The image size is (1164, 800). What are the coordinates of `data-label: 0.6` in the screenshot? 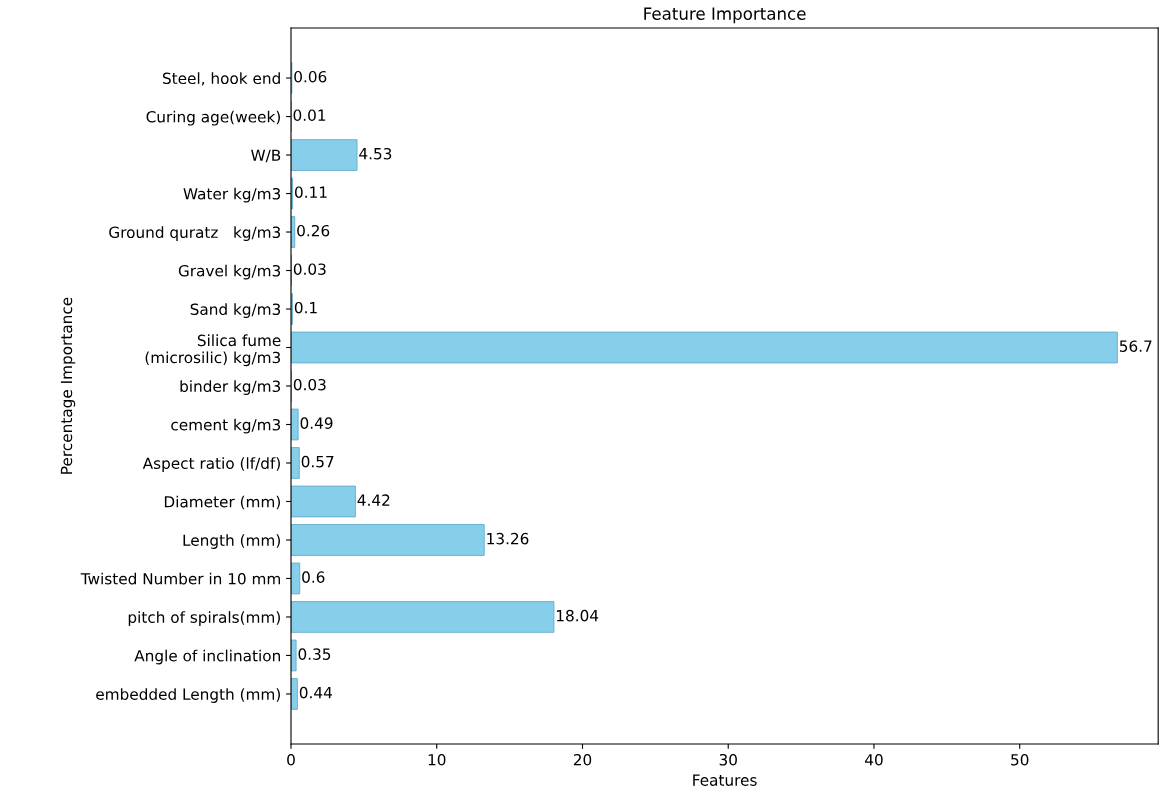 It's located at (313, 577).